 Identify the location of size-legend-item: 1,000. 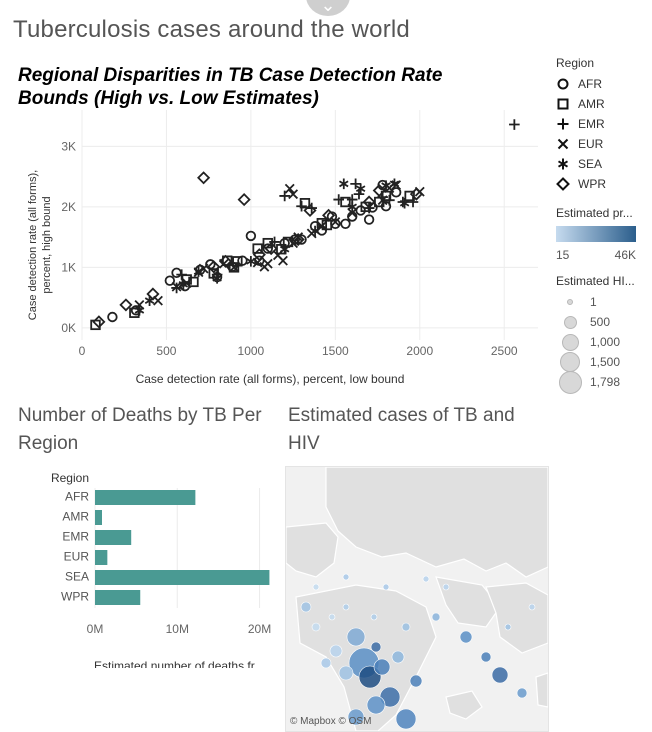
(604, 342).